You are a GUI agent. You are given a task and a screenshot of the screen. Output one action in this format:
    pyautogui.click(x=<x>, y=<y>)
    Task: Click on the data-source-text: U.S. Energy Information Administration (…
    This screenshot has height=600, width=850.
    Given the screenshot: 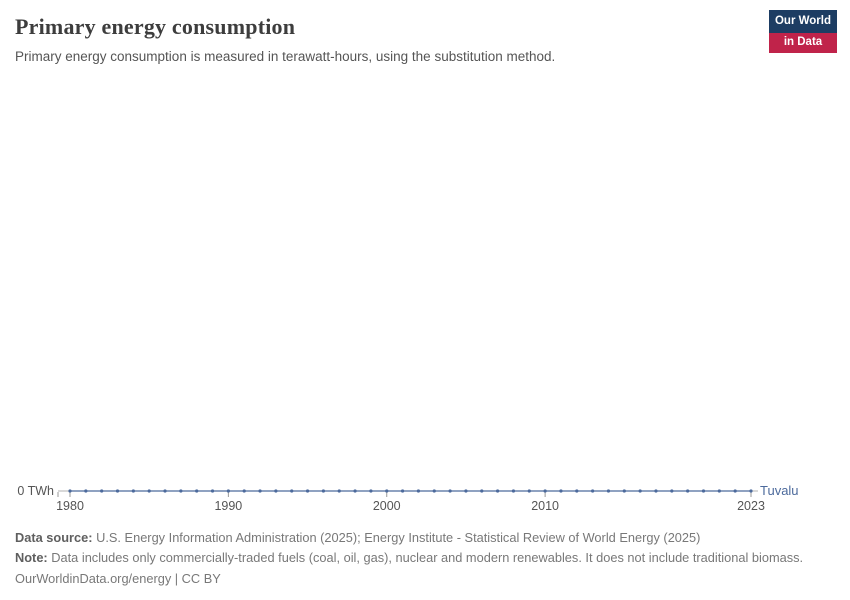 What is the action you would take?
    pyautogui.click(x=398, y=537)
    